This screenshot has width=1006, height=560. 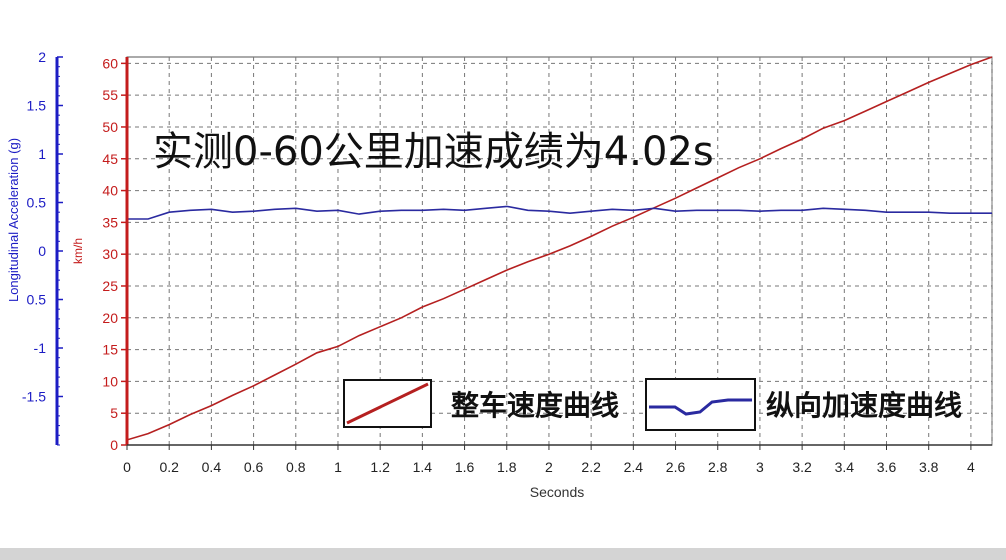 What do you see at coordinates (760, 467) in the screenshot?
I see `x-tick-label: 3` at bounding box center [760, 467].